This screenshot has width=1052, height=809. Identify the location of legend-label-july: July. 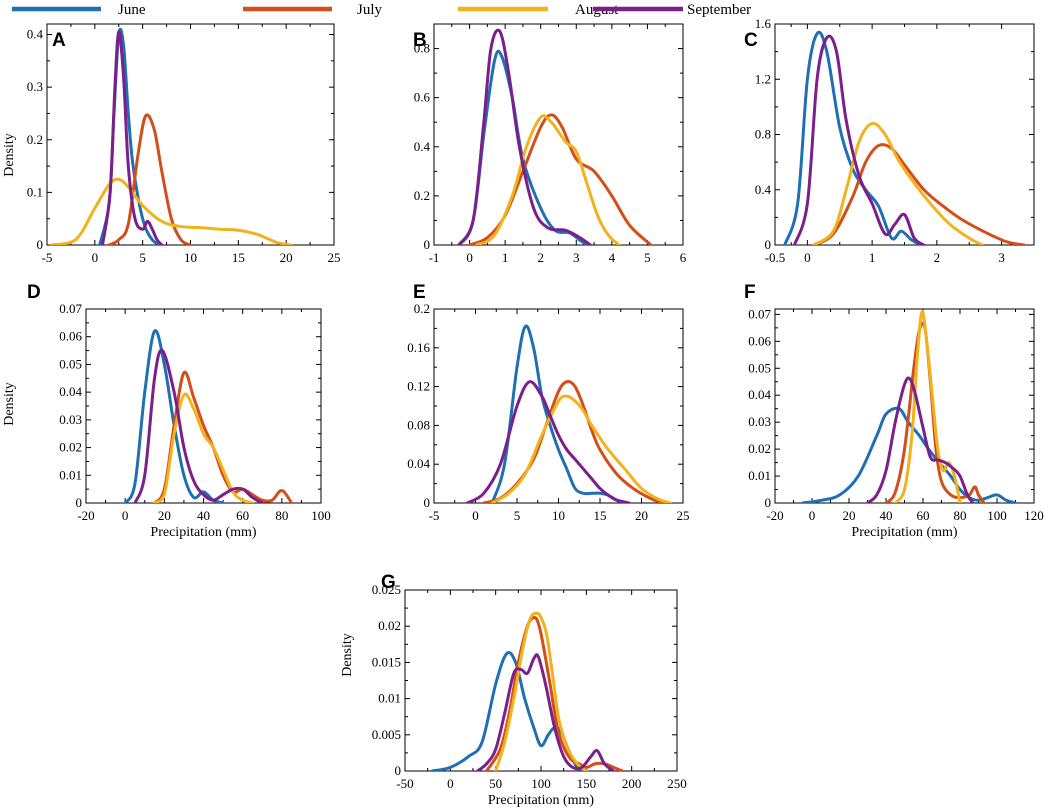
(370, 10).